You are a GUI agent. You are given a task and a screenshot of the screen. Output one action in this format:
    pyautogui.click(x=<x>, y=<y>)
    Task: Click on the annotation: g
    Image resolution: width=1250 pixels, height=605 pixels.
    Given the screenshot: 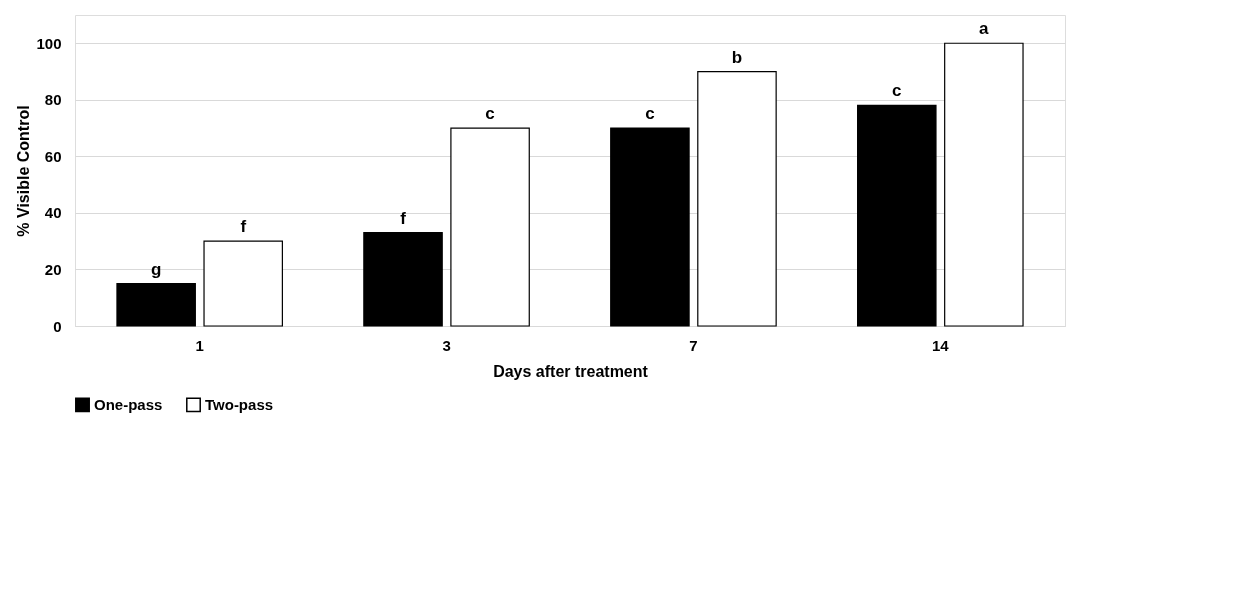 What is the action you would take?
    pyautogui.click(x=156, y=269)
    